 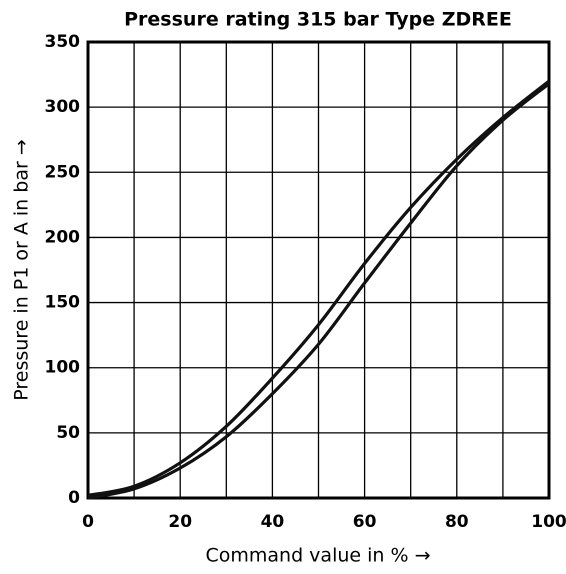 I want to click on x-tick-label: 100, so click(x=548, y=522).